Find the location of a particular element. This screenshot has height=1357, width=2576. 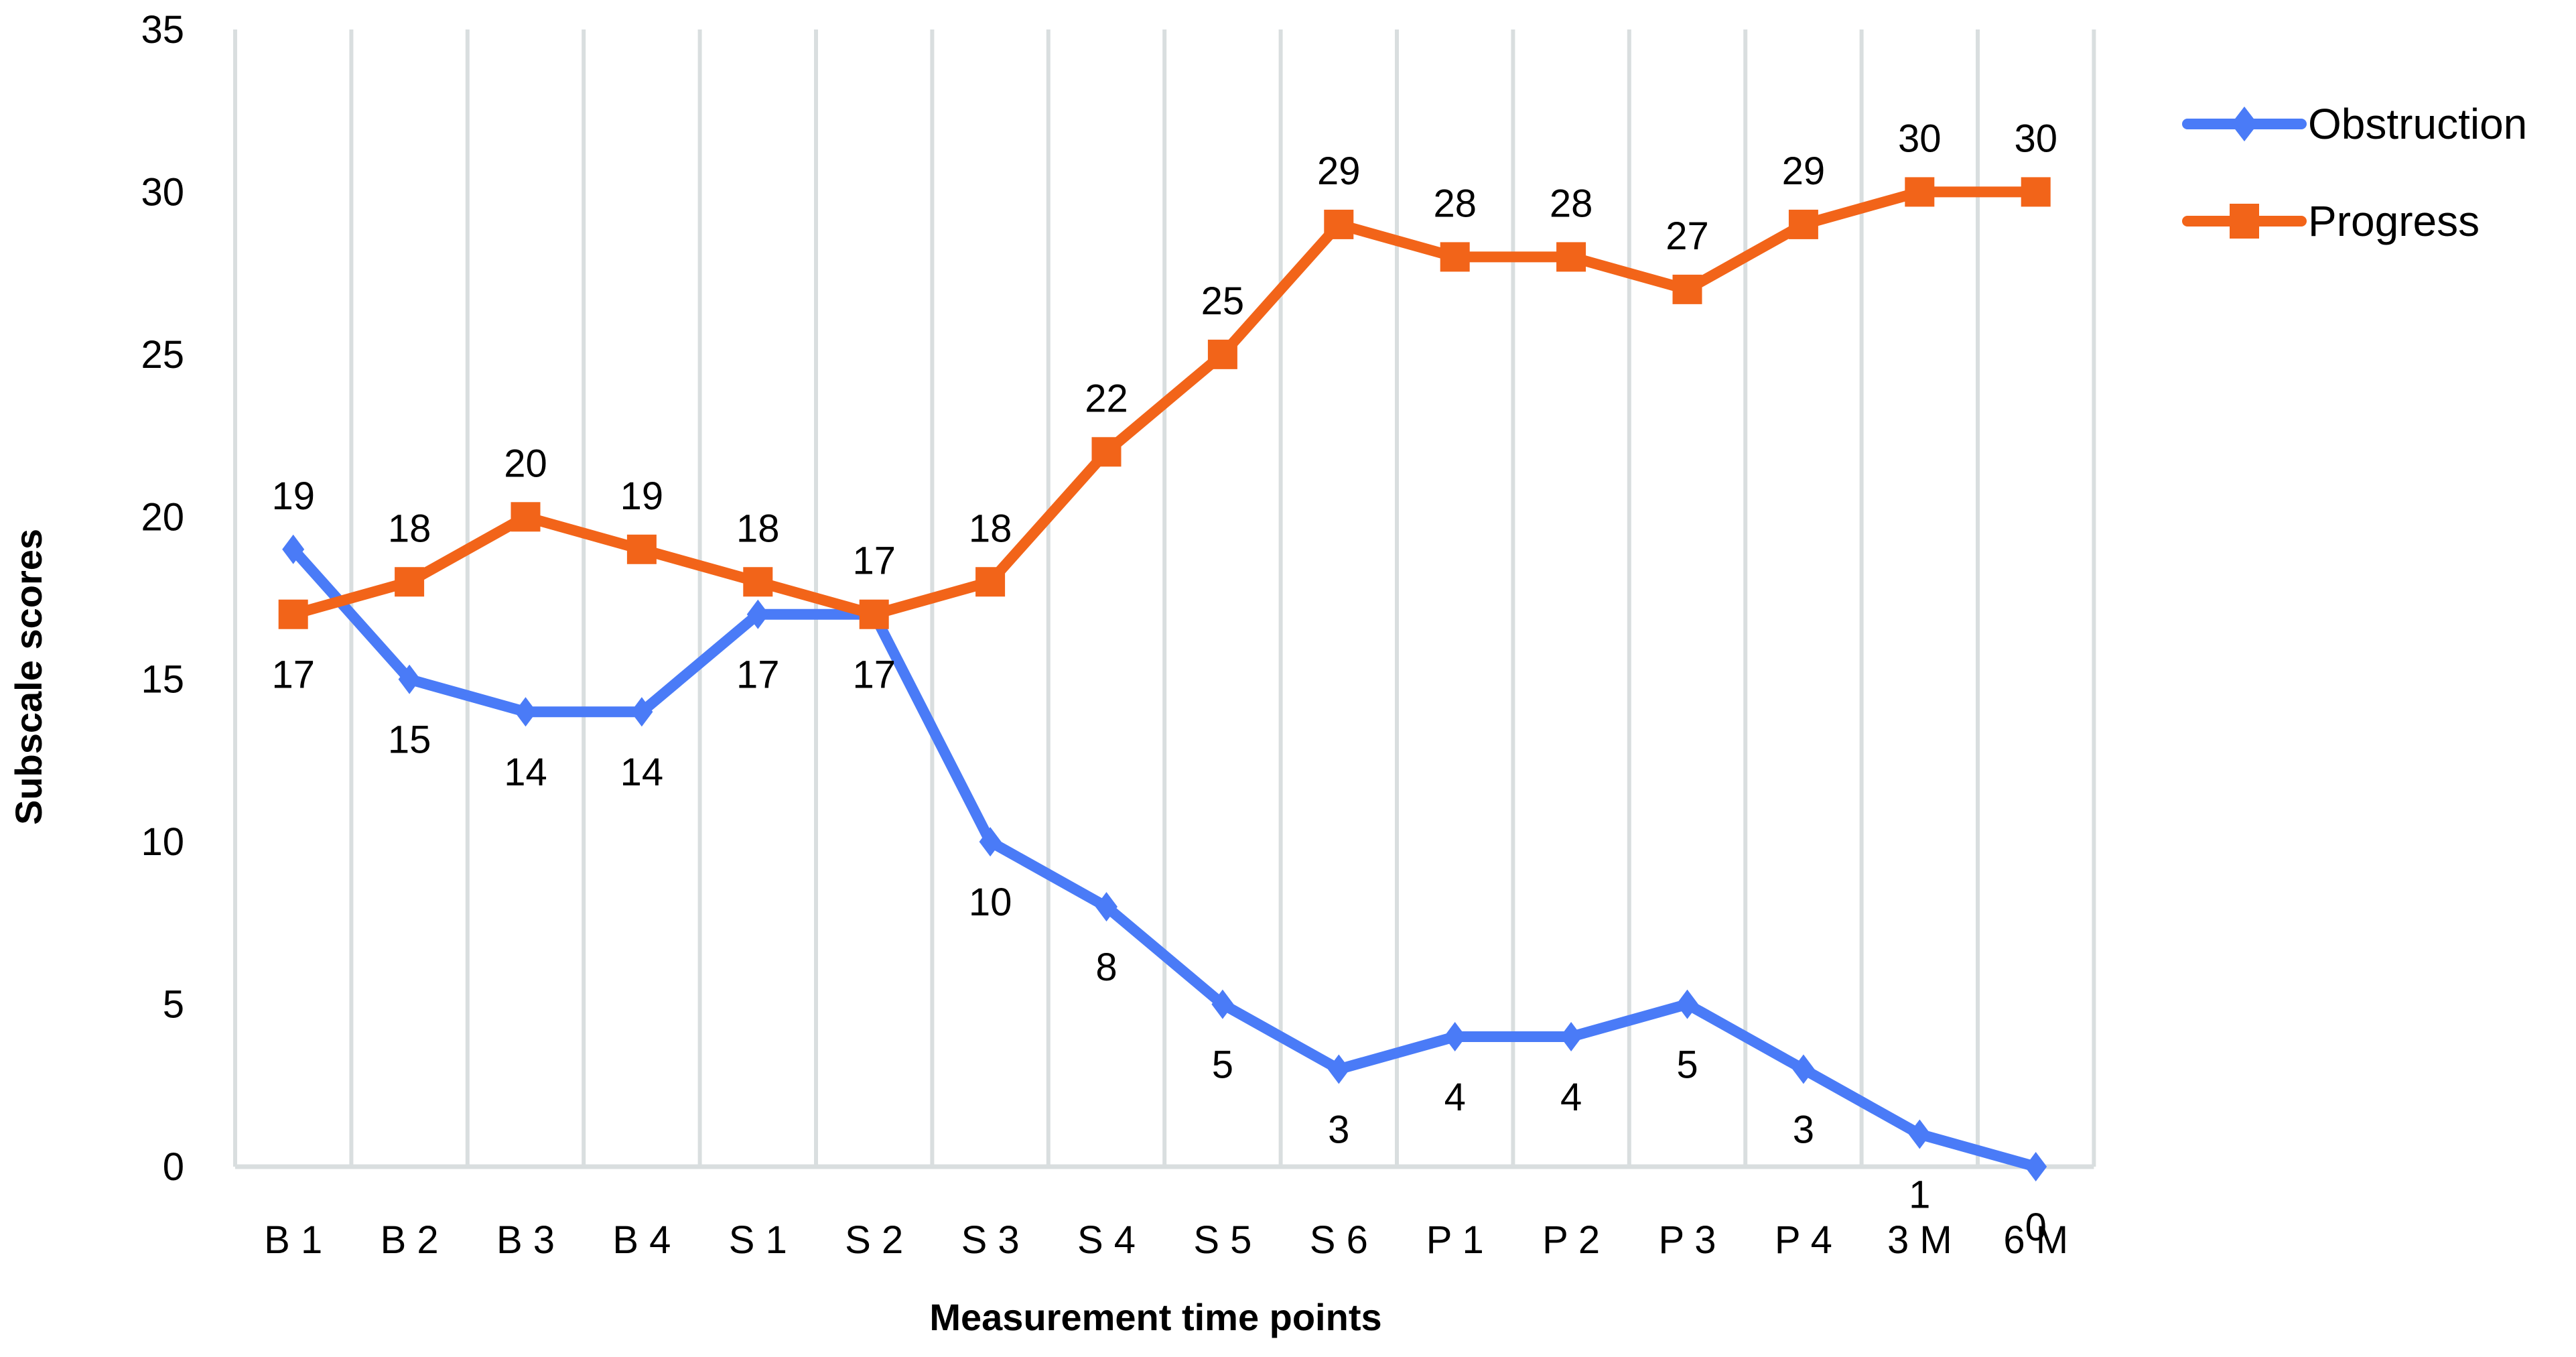

x-tick-label: S 5 is located at coordinates (1222, 1240).